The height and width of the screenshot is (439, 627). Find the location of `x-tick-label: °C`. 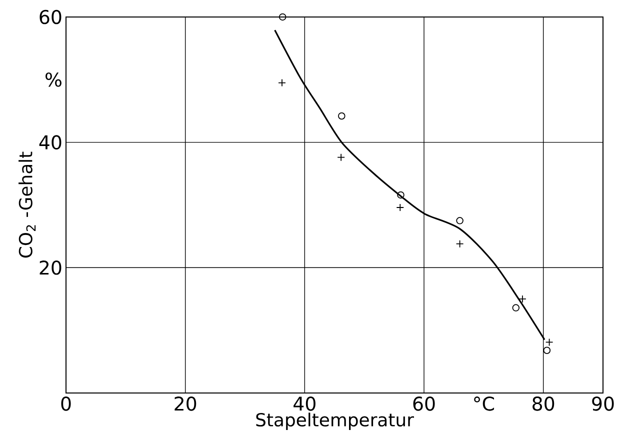

x-tick-label: °C is located at coordinates (484, 403).